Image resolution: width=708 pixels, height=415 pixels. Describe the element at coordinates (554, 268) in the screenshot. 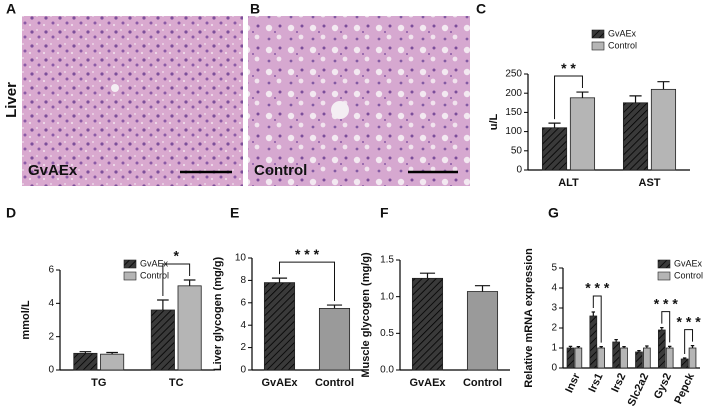

I see `y-tick-label: 5` at that location.